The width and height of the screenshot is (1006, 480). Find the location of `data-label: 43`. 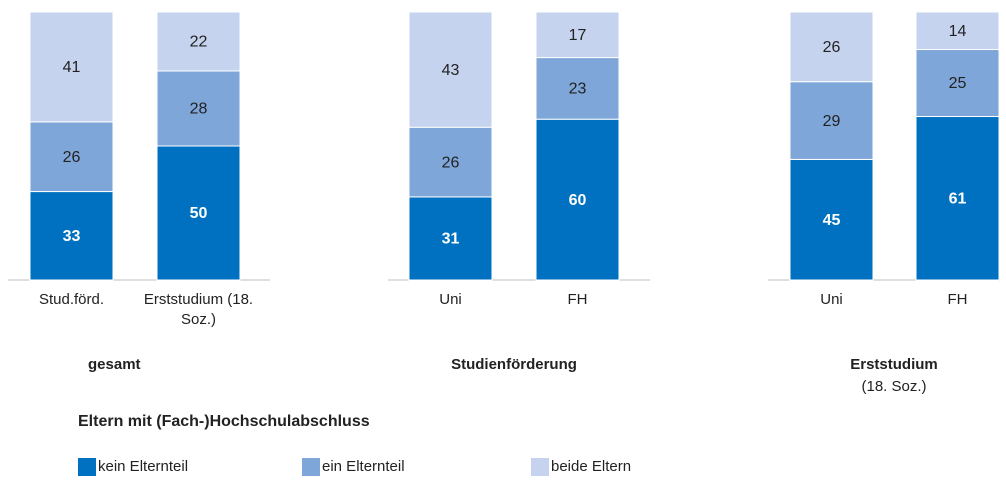

data-label: 43 is located at coordinates (451, 70).